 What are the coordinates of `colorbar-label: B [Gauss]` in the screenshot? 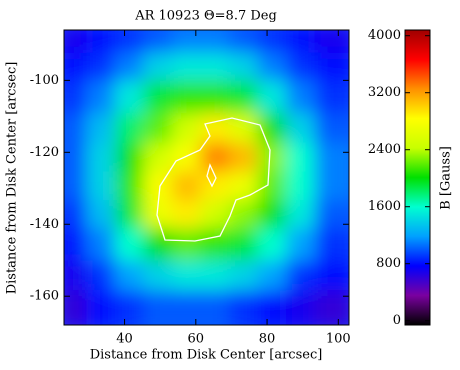 It's located at (446, 178).